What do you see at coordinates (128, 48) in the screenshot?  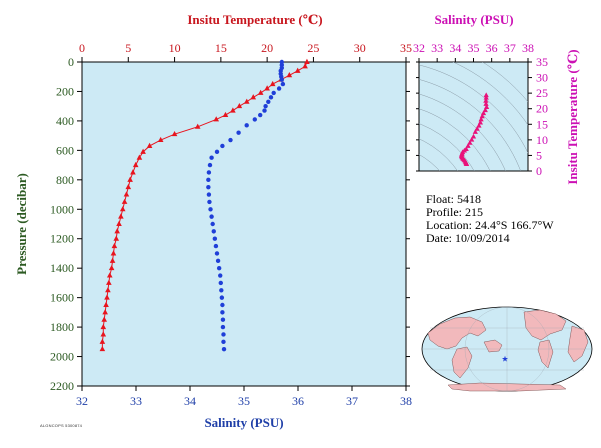 I see `top-tick-label: 5` at bounding box center [128, 48].